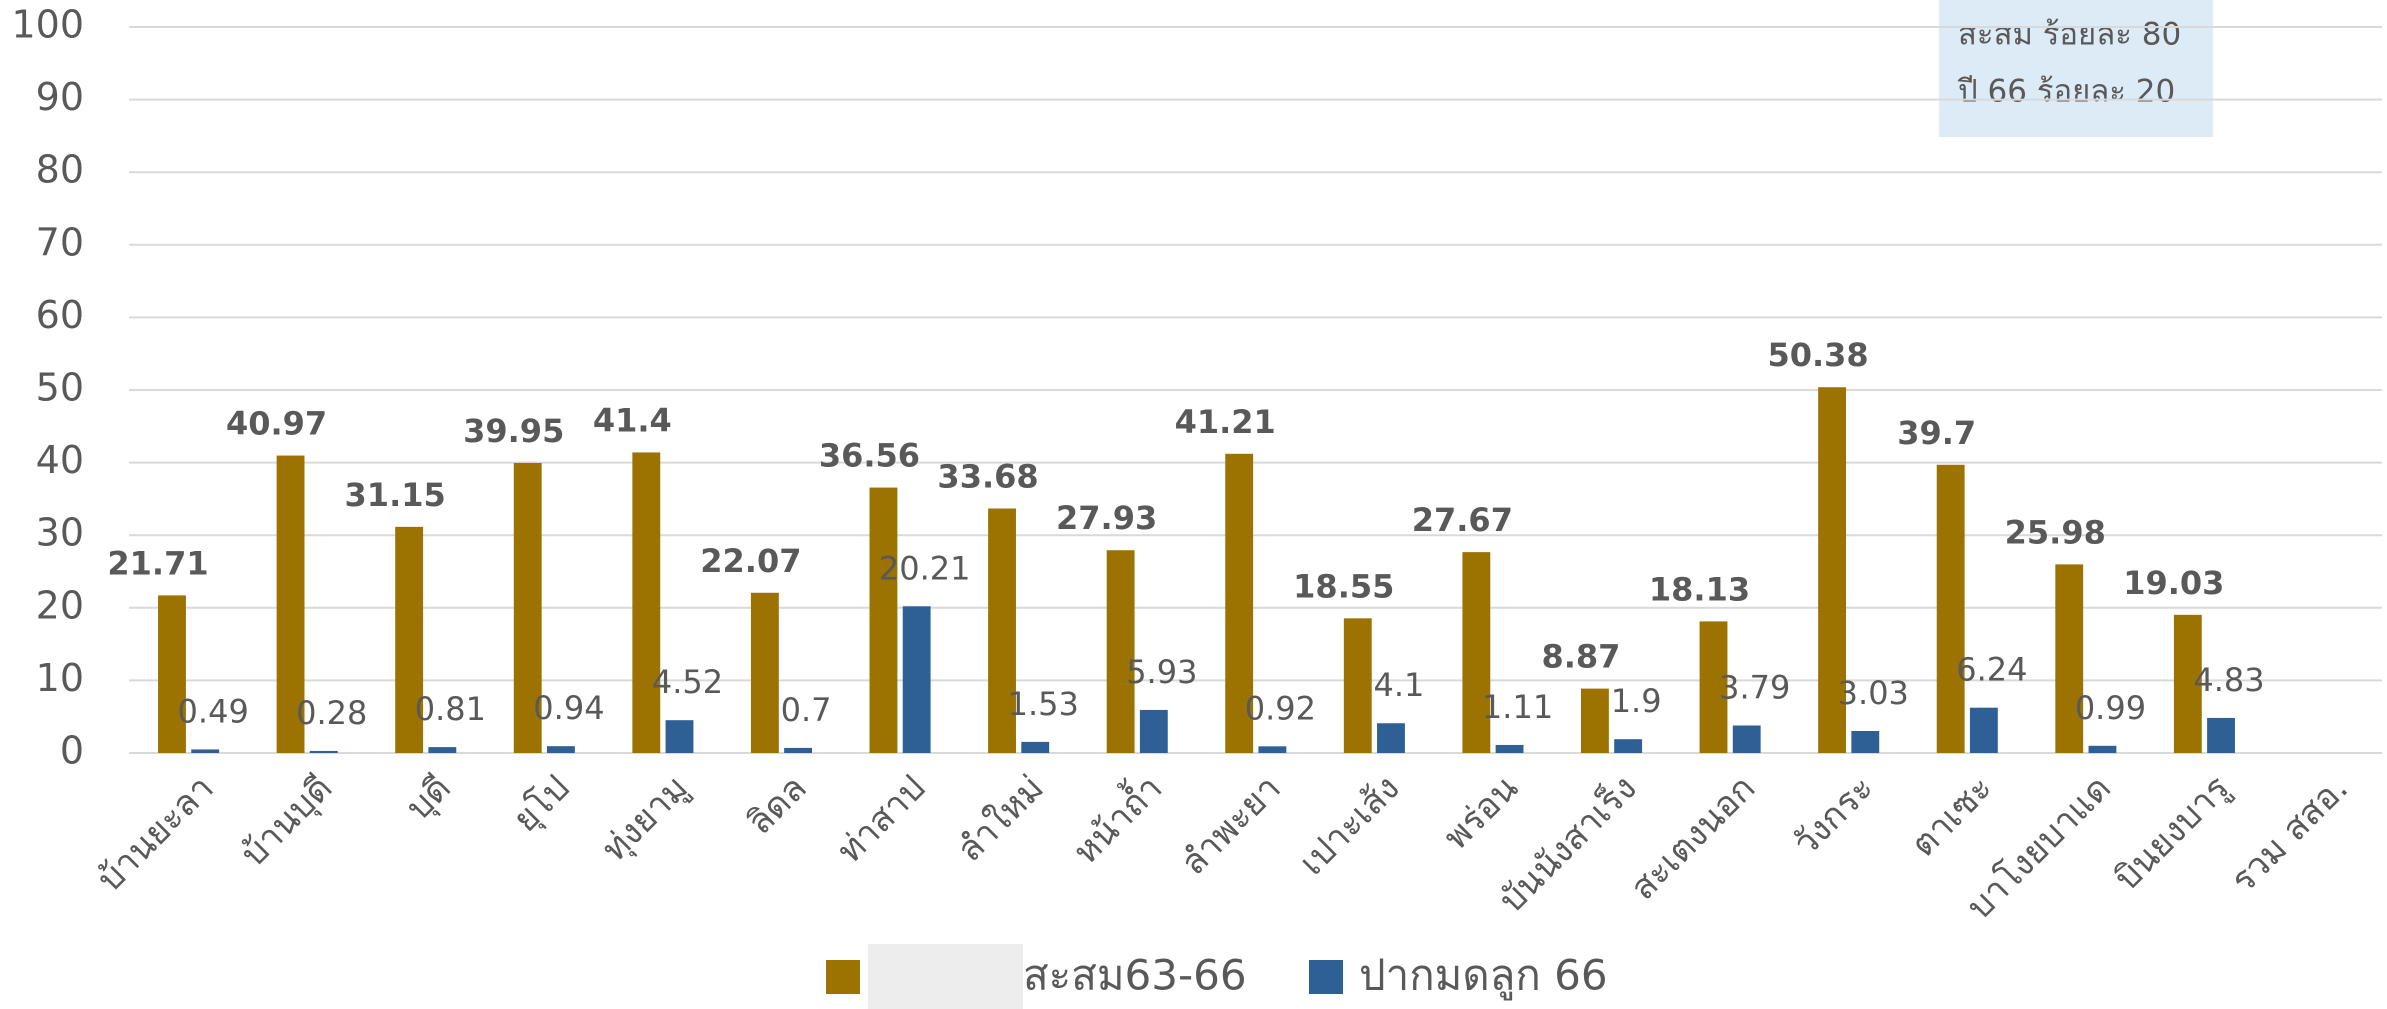  I want to click on data-label: 25.98, so click(2055, 532).